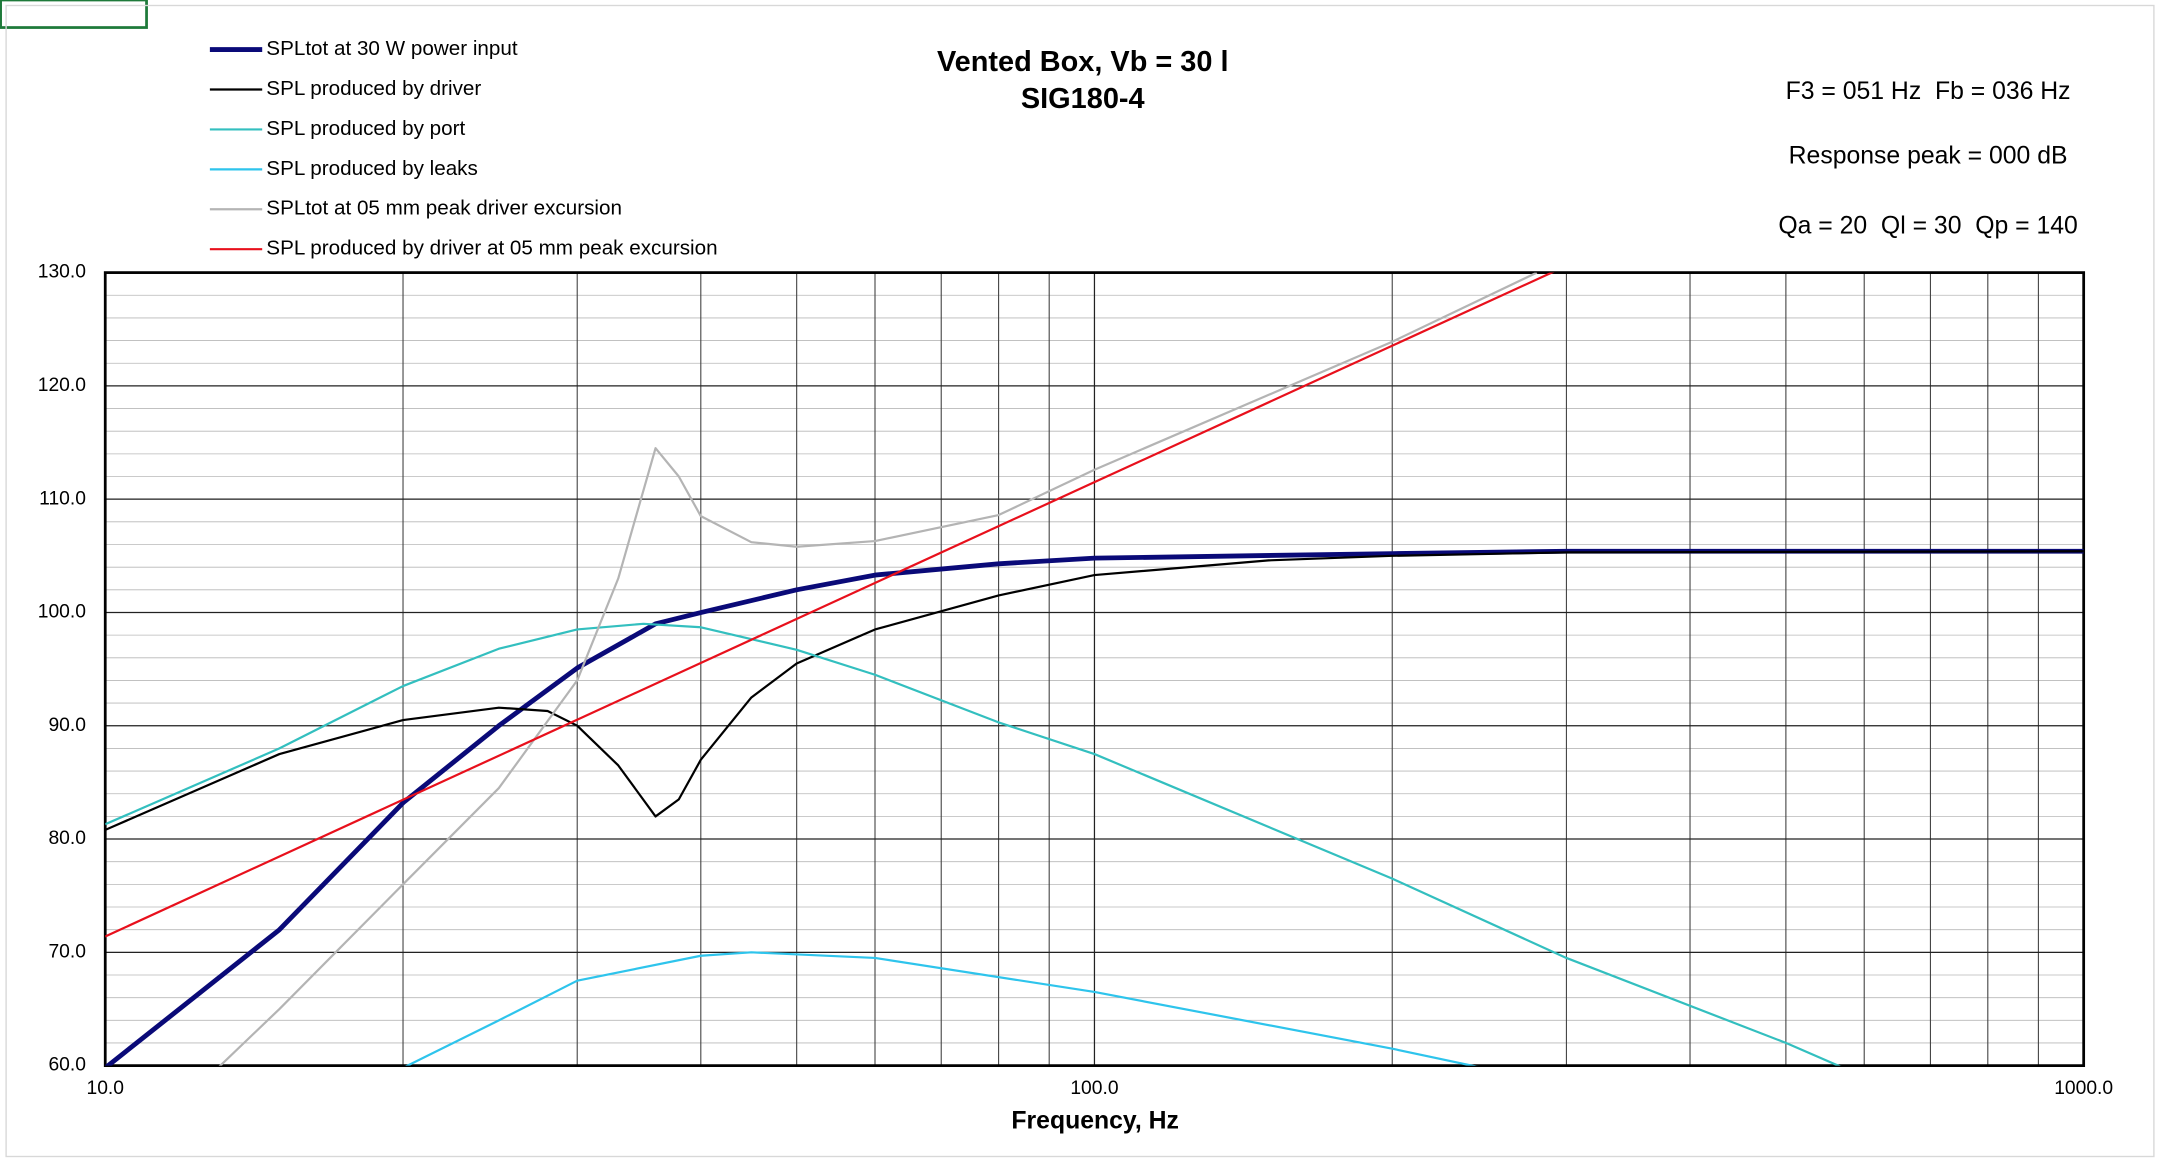  Describe the element at coordinates (2083, 1088) in the screenshot. I see `x-tick-label: 1000.0` at that location.